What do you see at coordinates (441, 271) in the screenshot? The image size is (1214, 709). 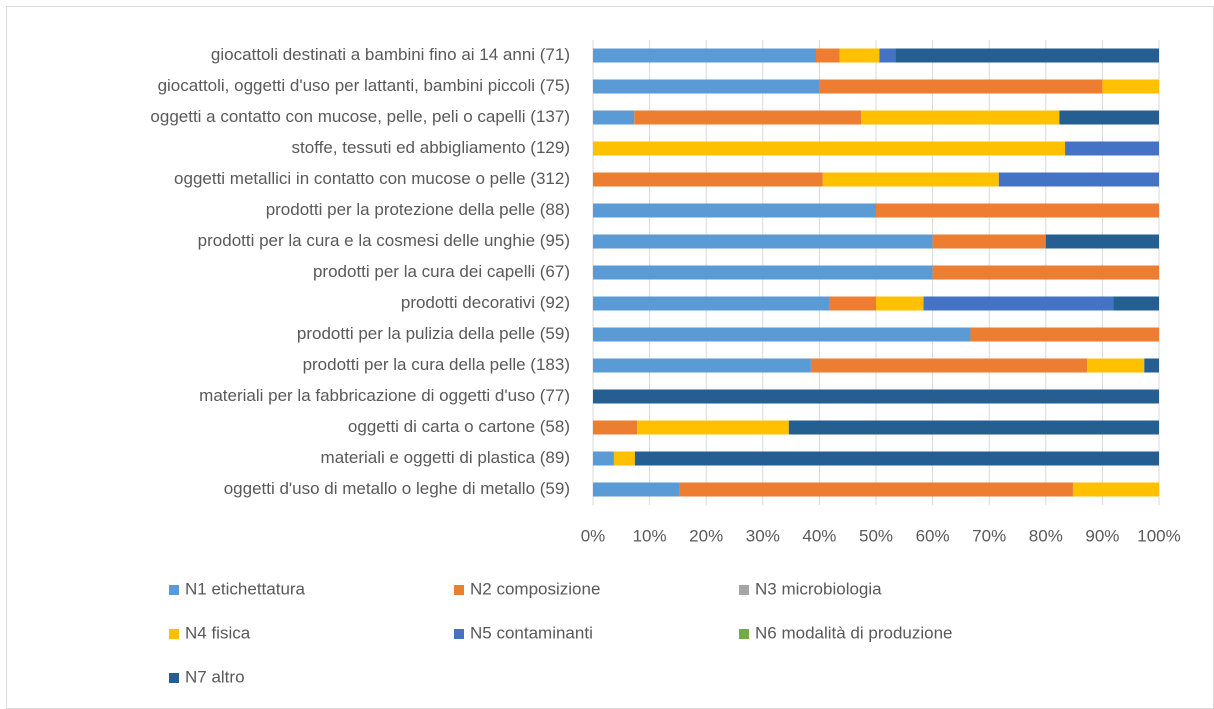 I see `y-tick-label: prodotti per la cura dei capelli (67)` at bounding box center [441, 271].